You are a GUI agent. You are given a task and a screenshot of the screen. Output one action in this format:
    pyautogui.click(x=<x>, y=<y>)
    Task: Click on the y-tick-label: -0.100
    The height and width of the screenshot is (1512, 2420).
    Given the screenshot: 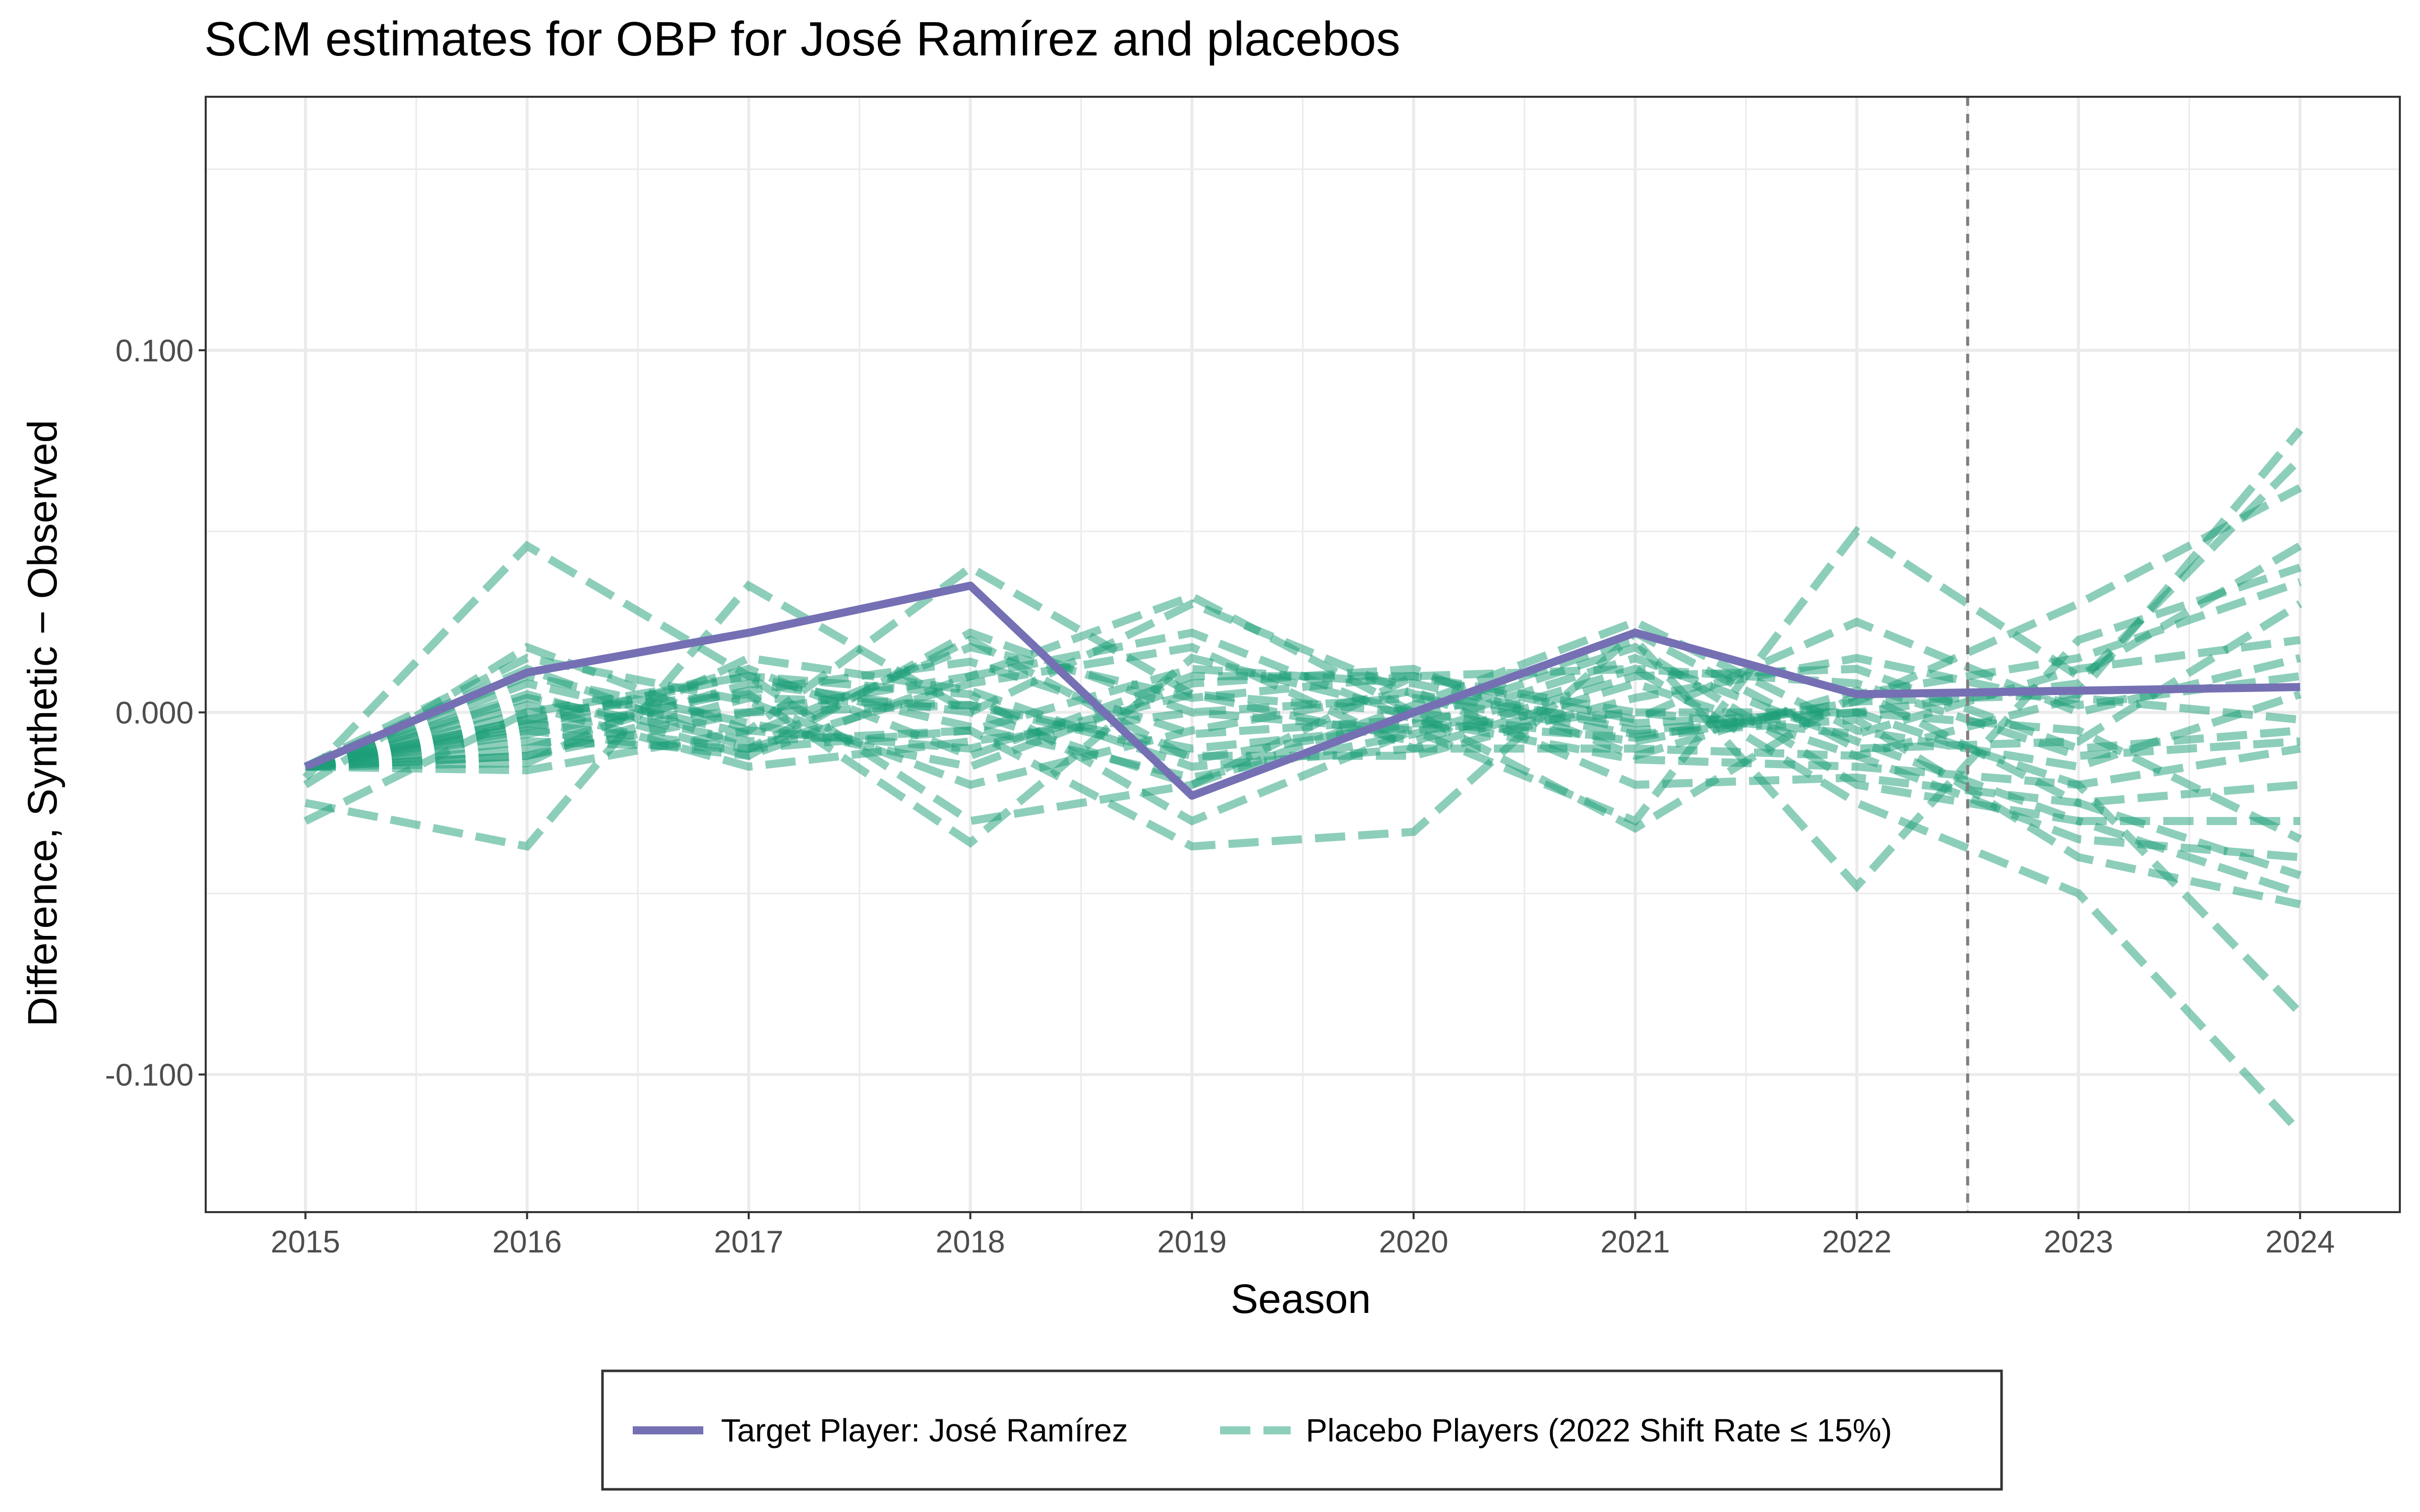 What is the action you would take?
    pyautogui.click(x=149, y=1075)
    